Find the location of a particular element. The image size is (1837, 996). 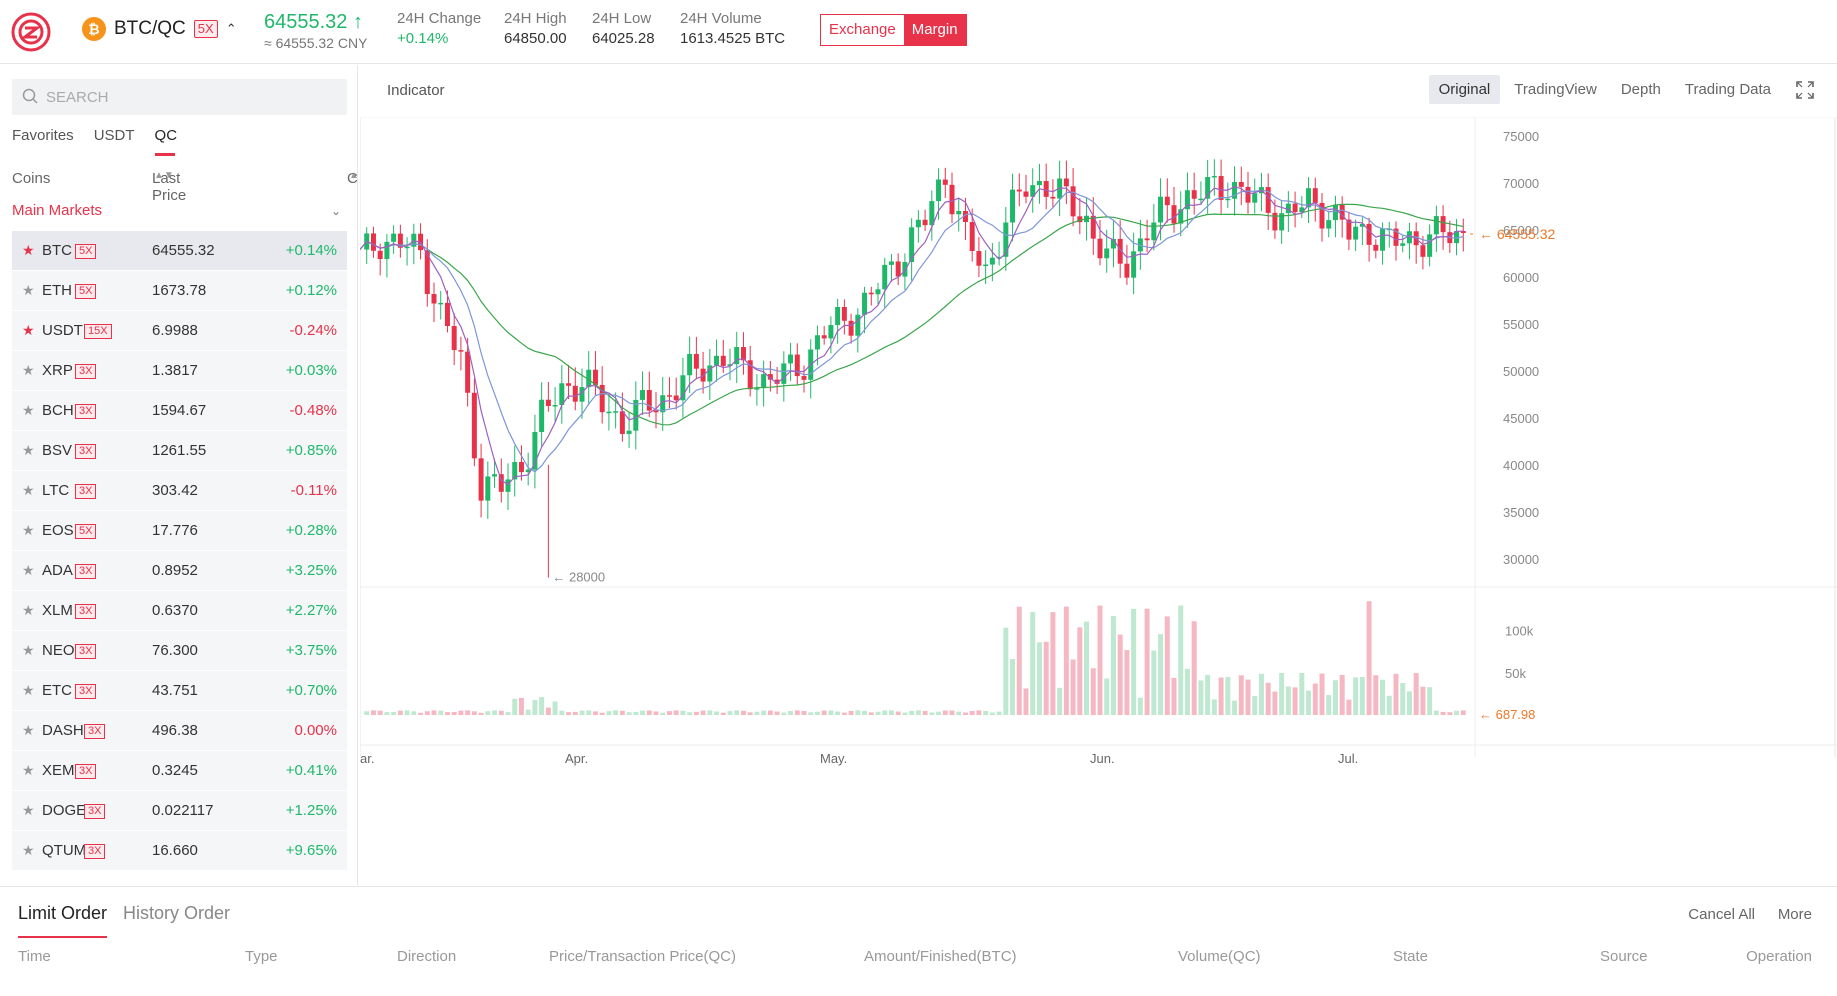

col-source: Source is located at coordinates (1624, 956).